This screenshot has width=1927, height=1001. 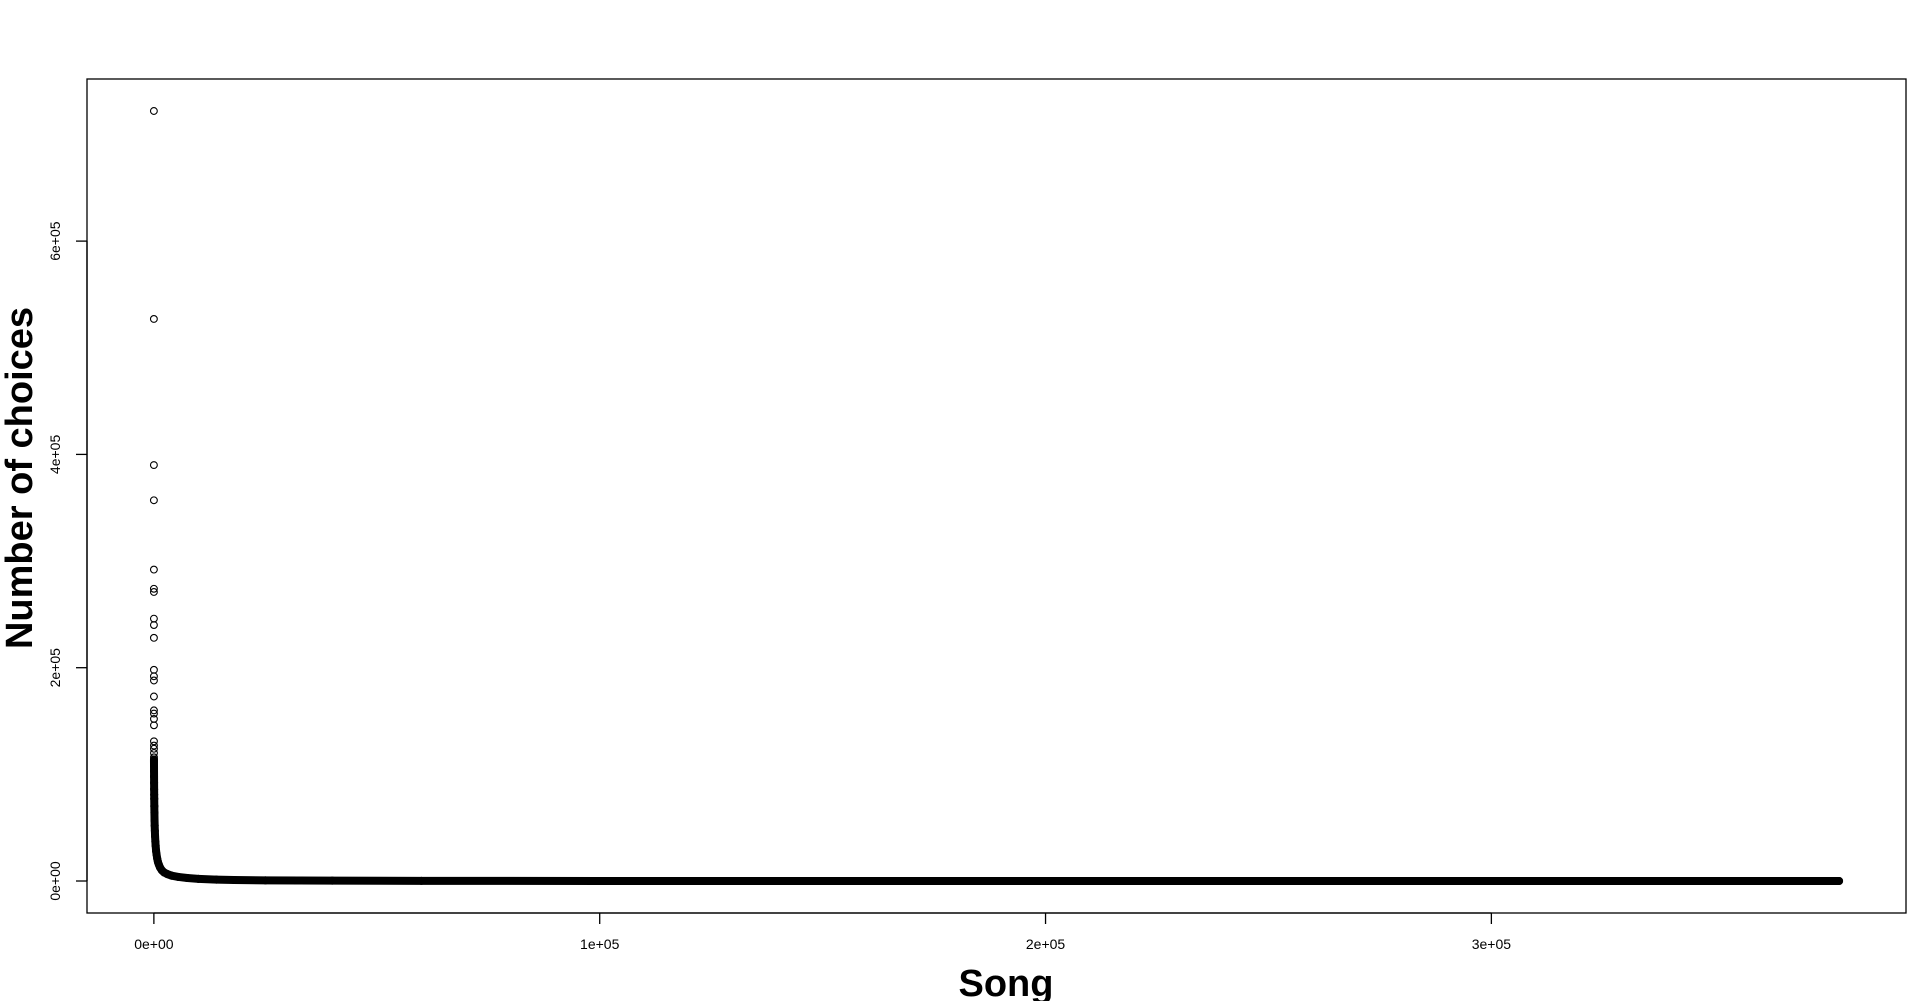 I want to click on y-tick-label: 6e+05, so click(x=55, y=241).